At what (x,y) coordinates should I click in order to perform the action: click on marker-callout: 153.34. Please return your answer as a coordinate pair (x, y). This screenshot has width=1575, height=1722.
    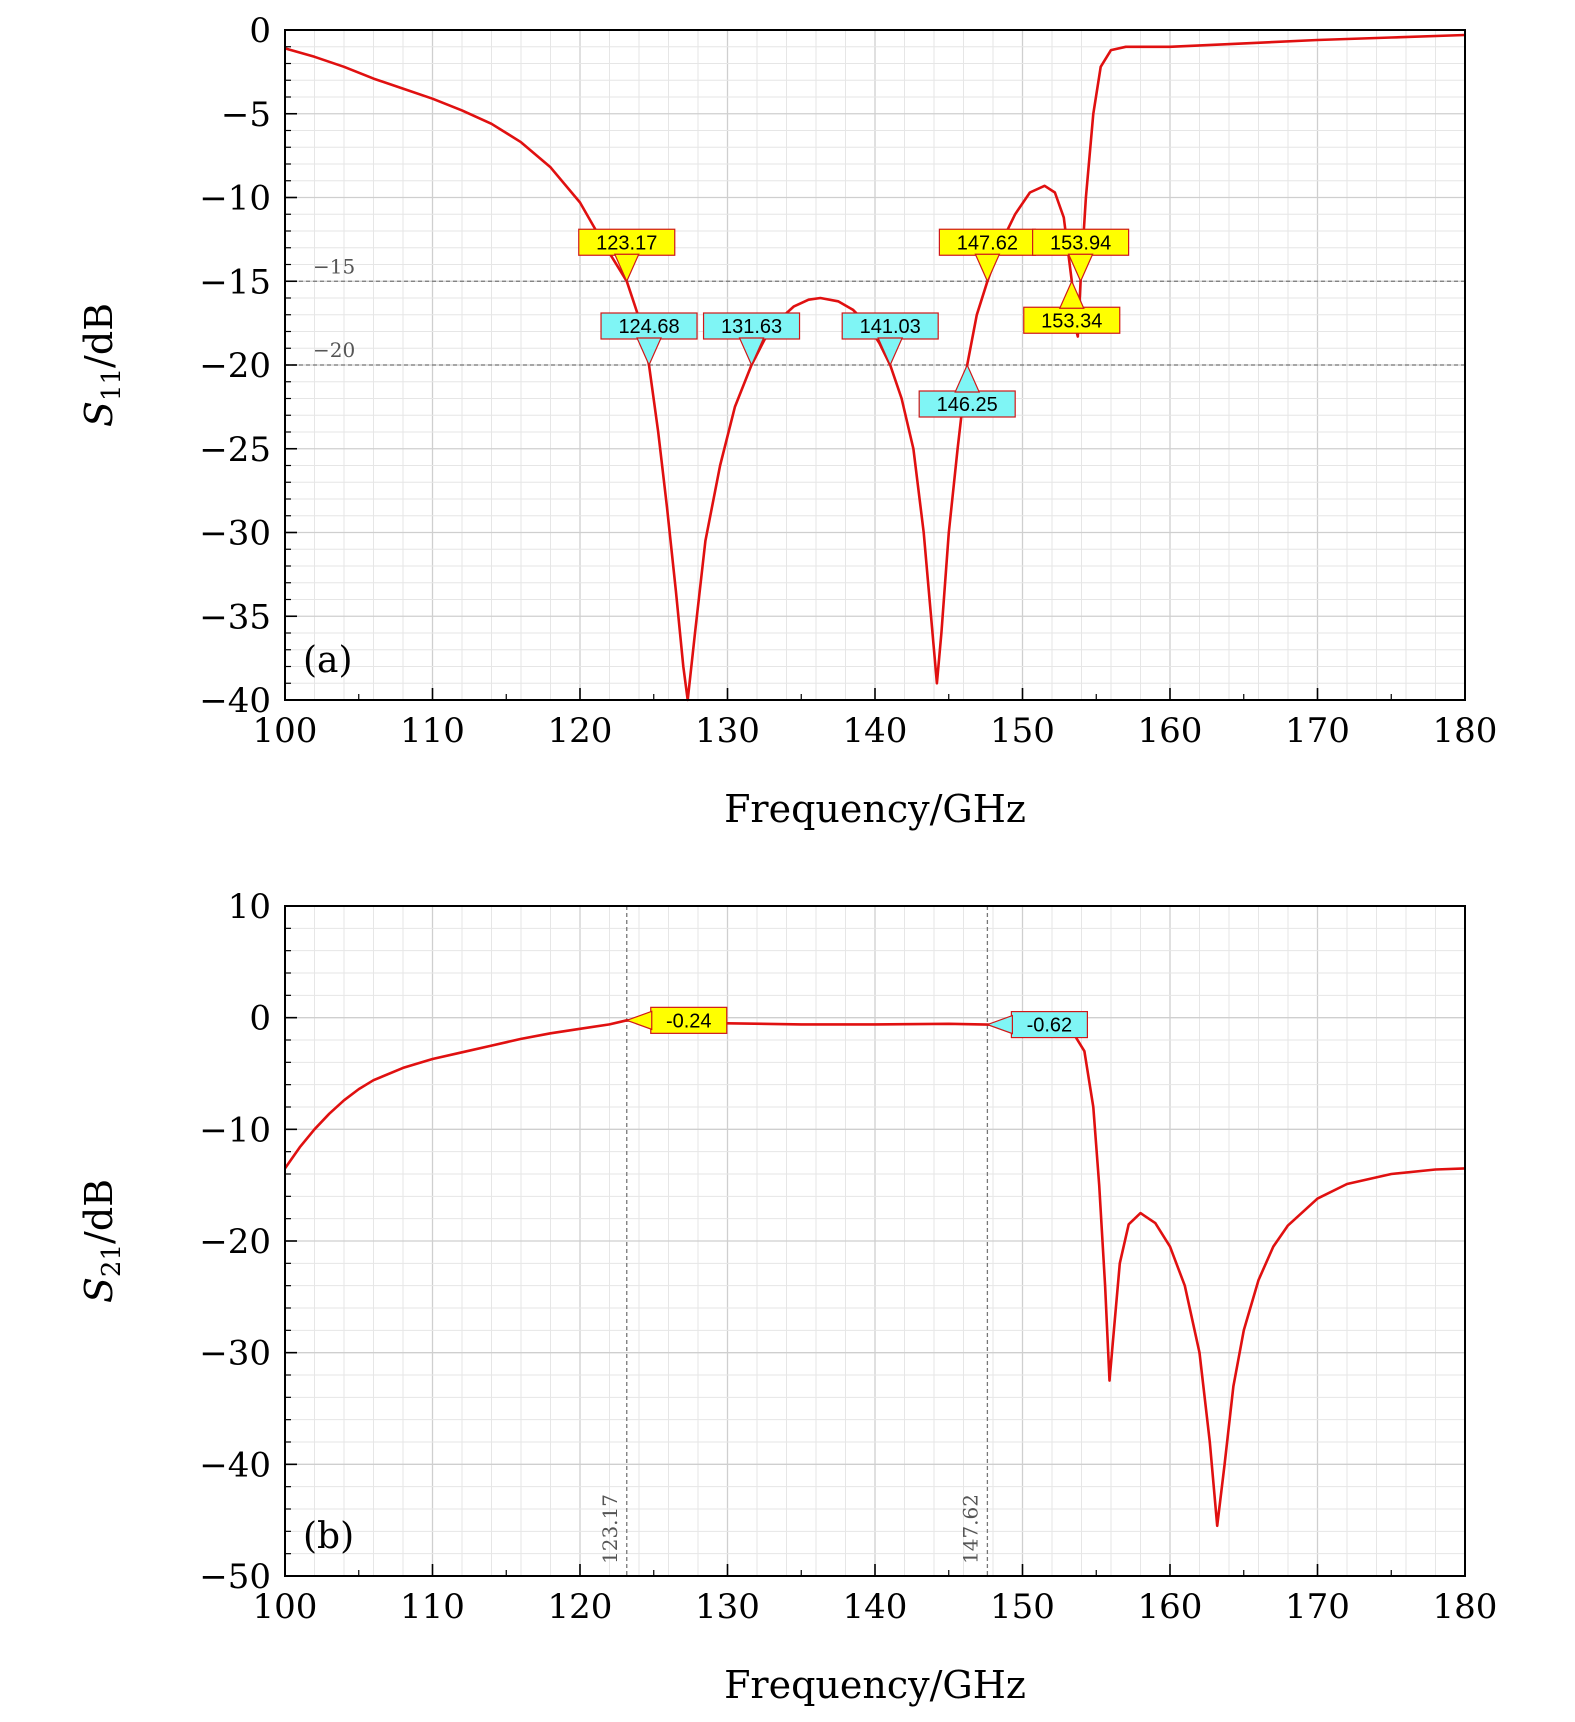
    Looking at the image, I should click on (1072, 306).